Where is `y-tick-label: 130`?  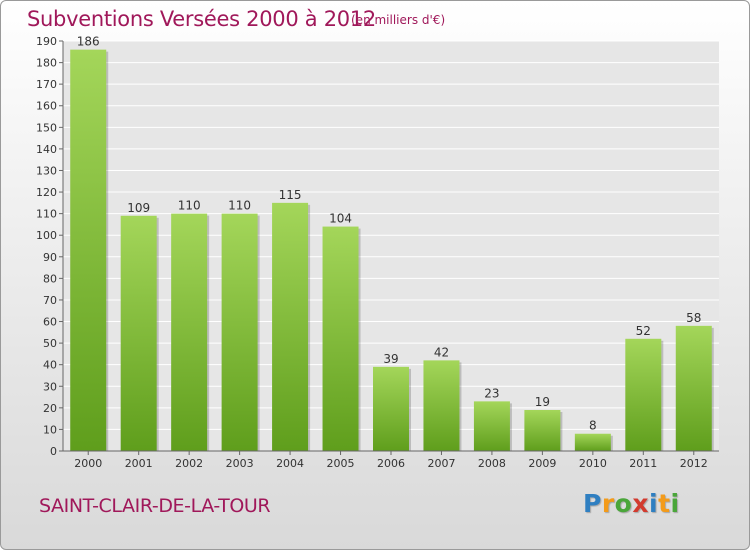
y-tick-label: 130 is located at coordinates (46, 170).